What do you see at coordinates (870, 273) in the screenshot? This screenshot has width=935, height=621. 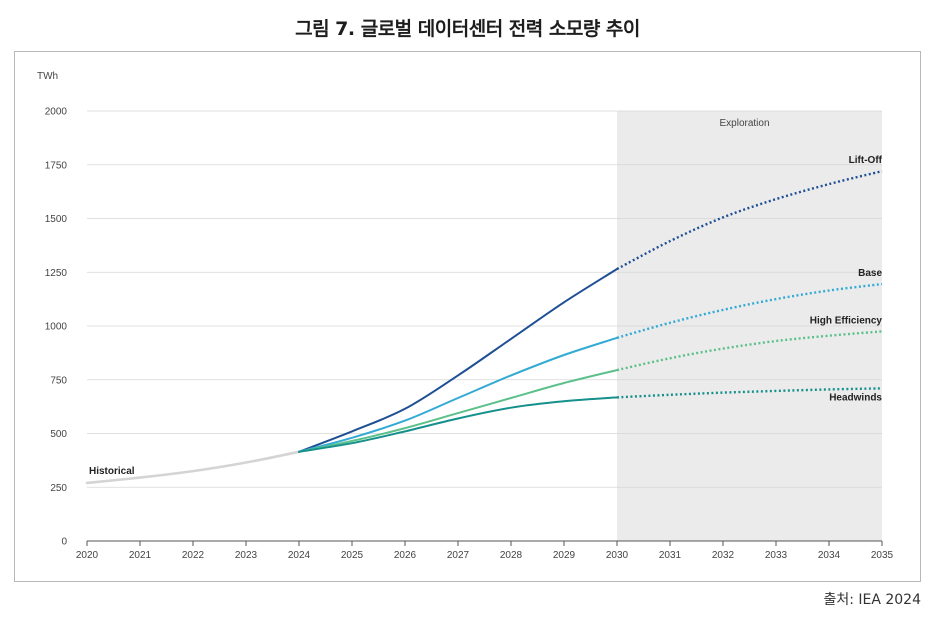 I see `series-label-base: Base` at bounding box center [870, 273].